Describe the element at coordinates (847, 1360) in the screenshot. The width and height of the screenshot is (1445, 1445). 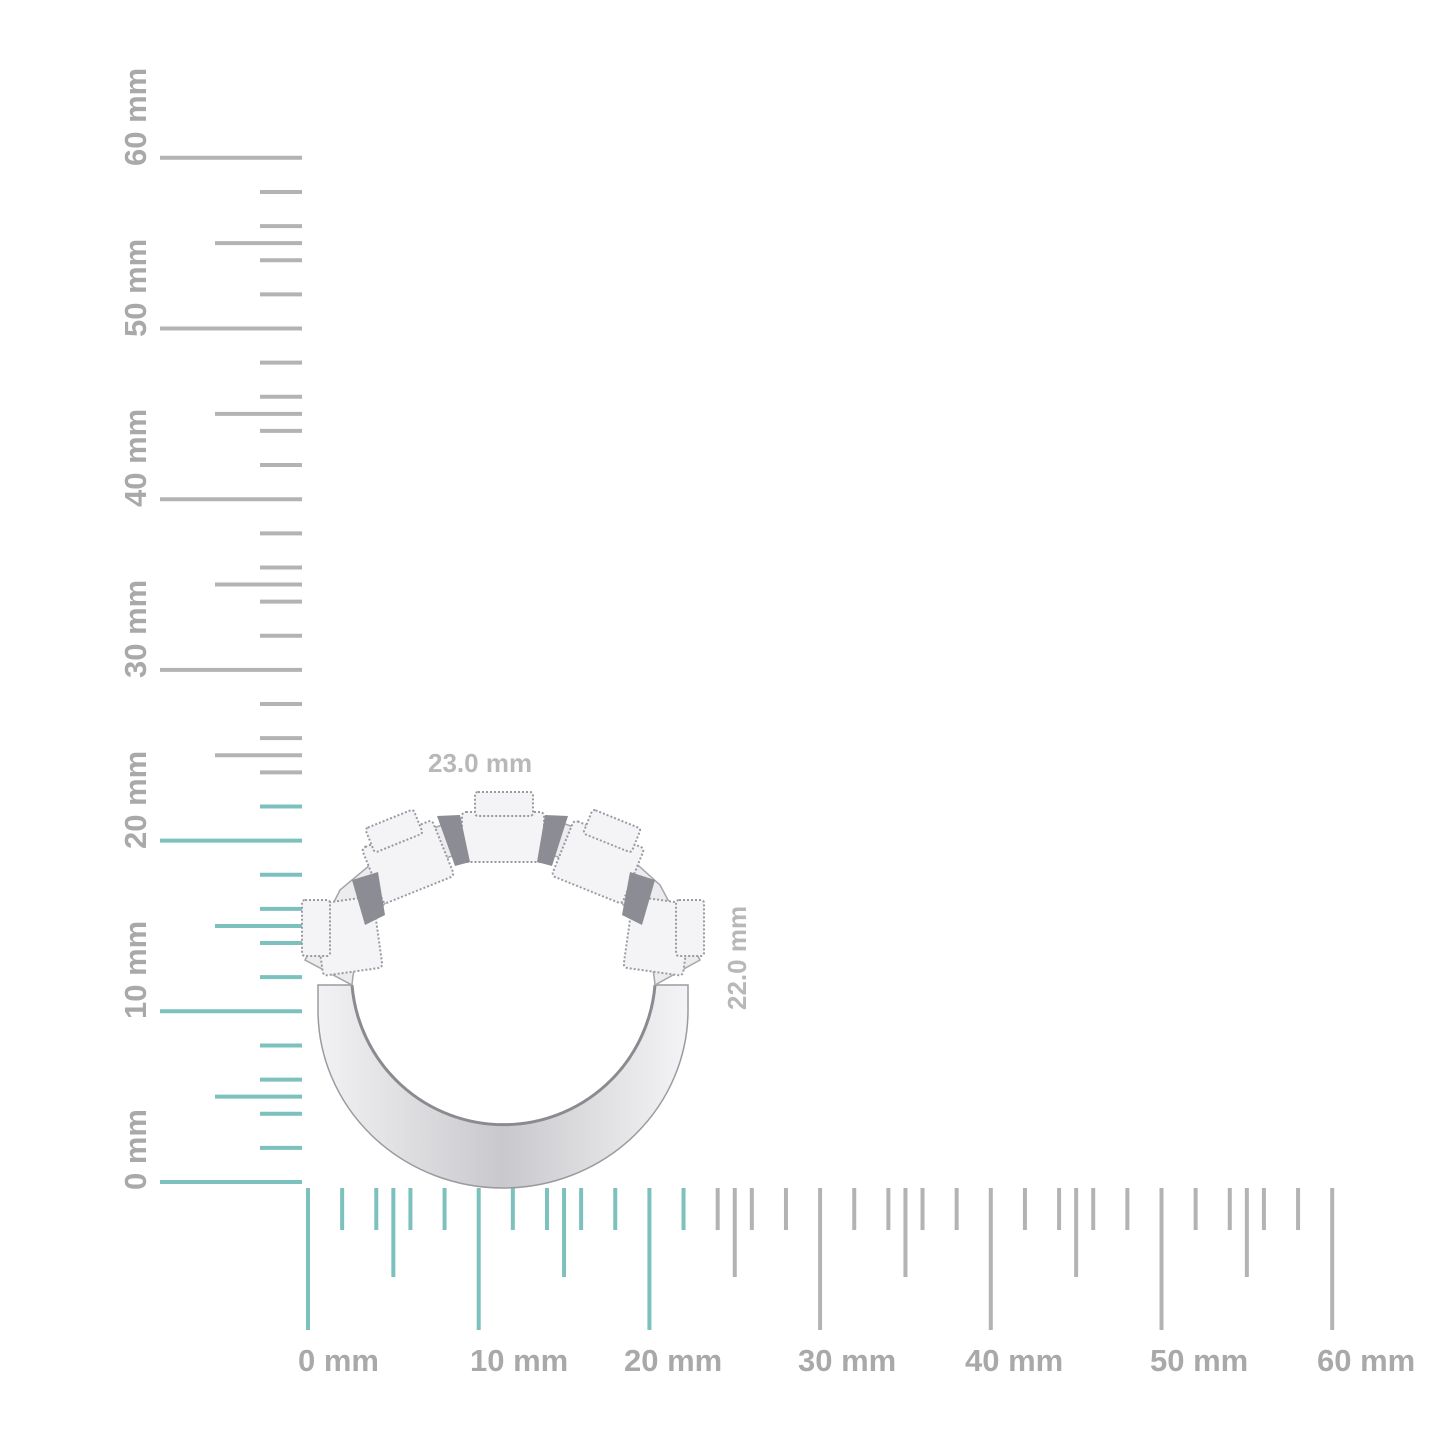
I see `horizontal-ruler-label: 30 mm` at that location.